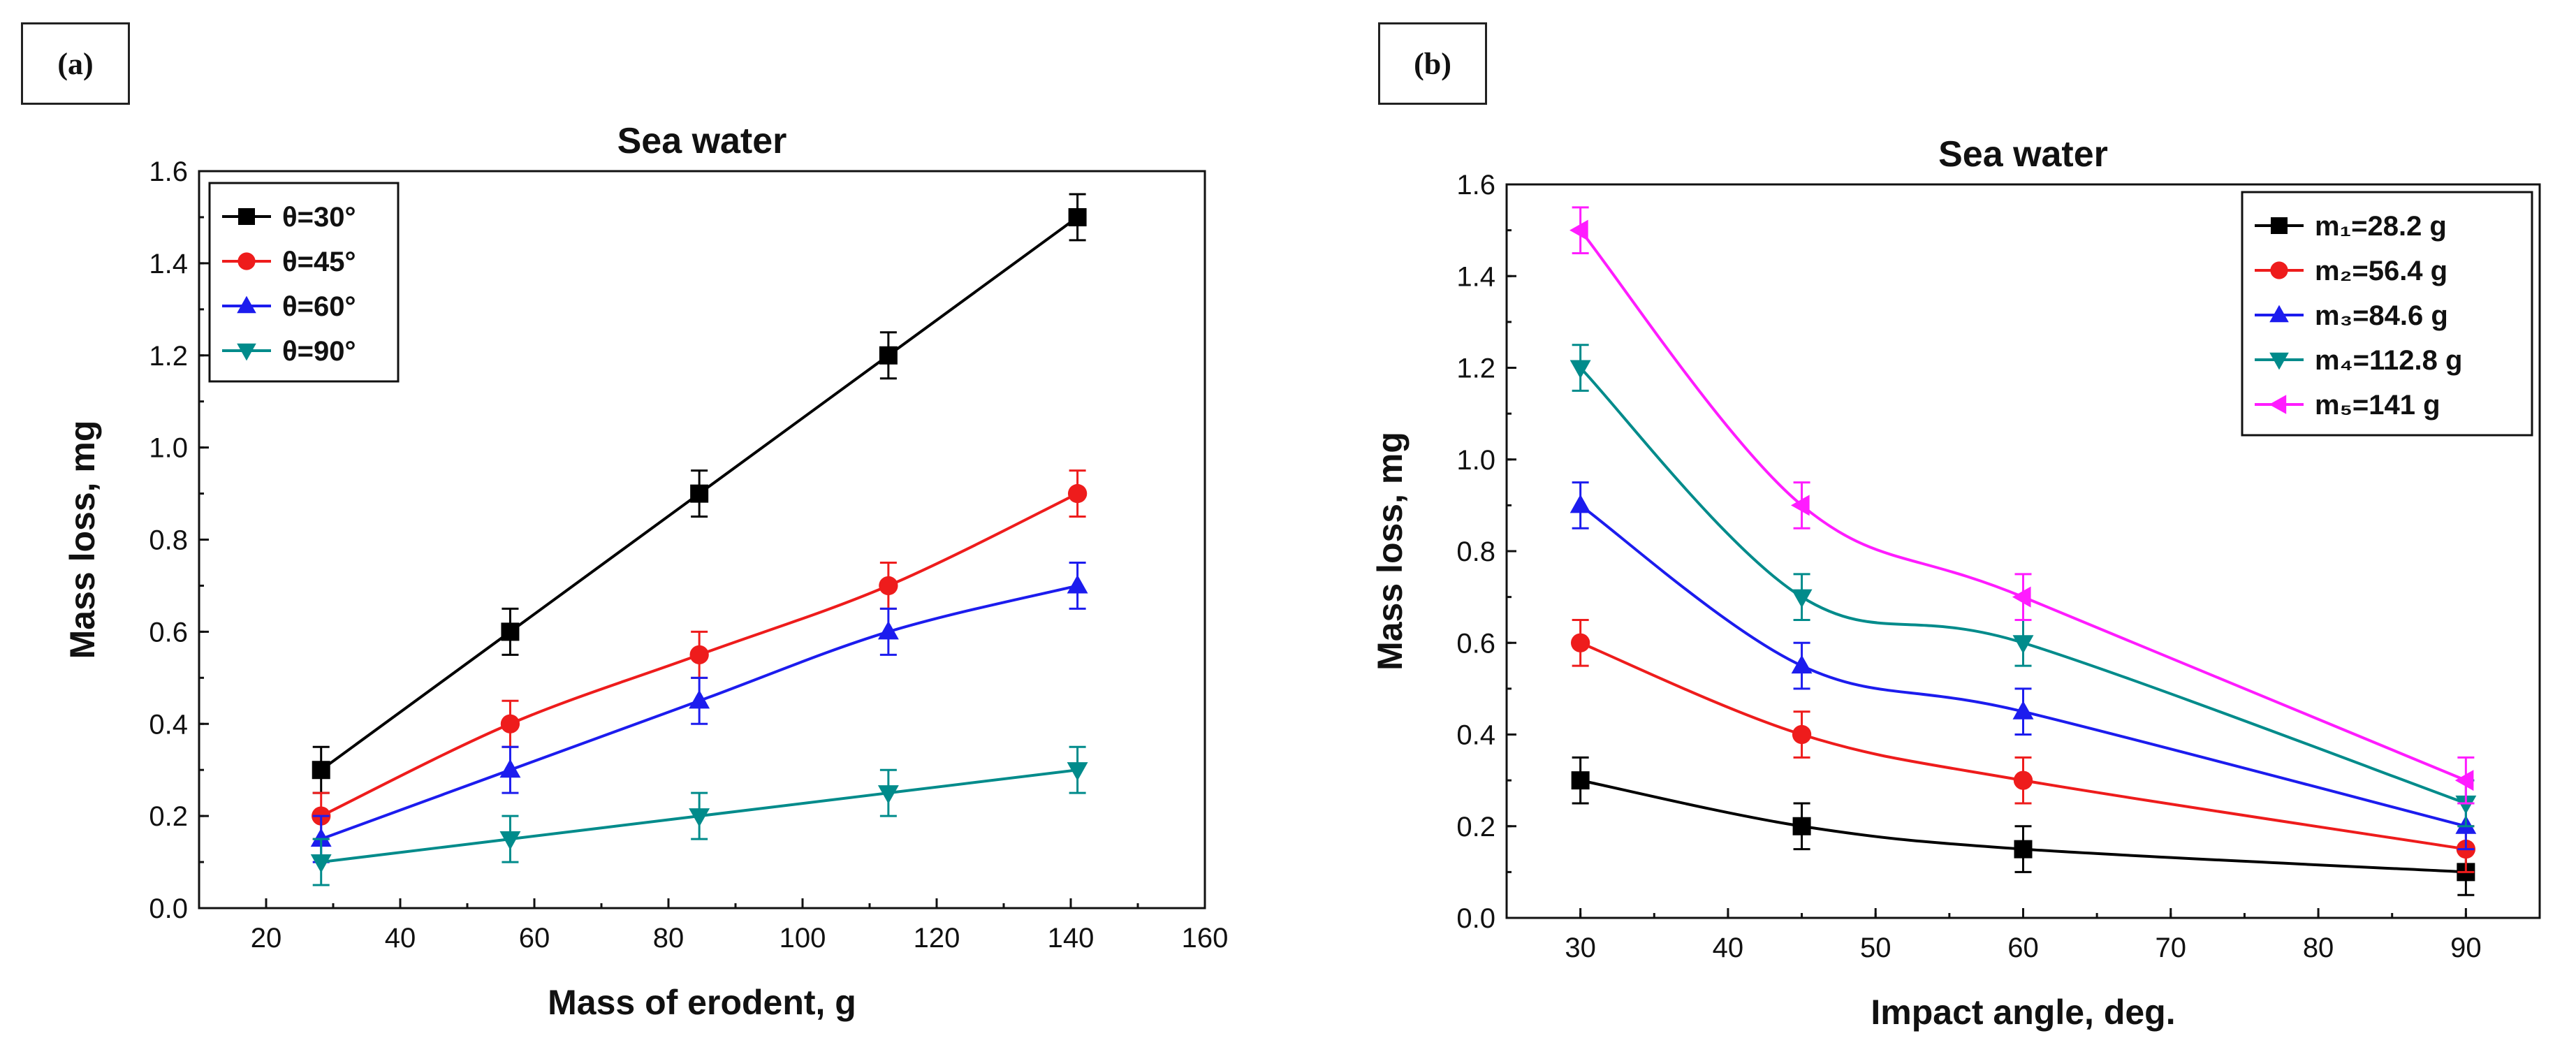 Image resolution: width=2576 pixels, height=1059 pixels. What do you see at coordinates (319, 262) in the screenshot?
I see `legend-entry: θ=45°` at bounding box center [319, 262].